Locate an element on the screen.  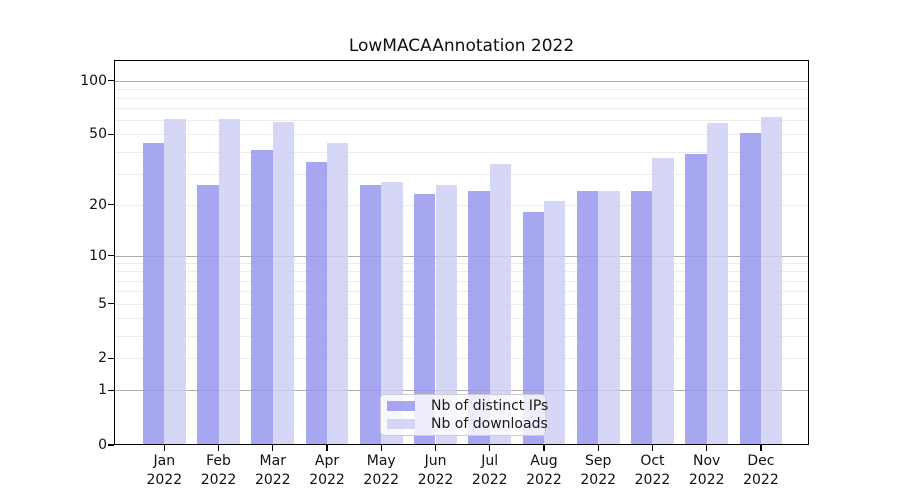
bar-sep-ips is located at coordinates (587, 317).